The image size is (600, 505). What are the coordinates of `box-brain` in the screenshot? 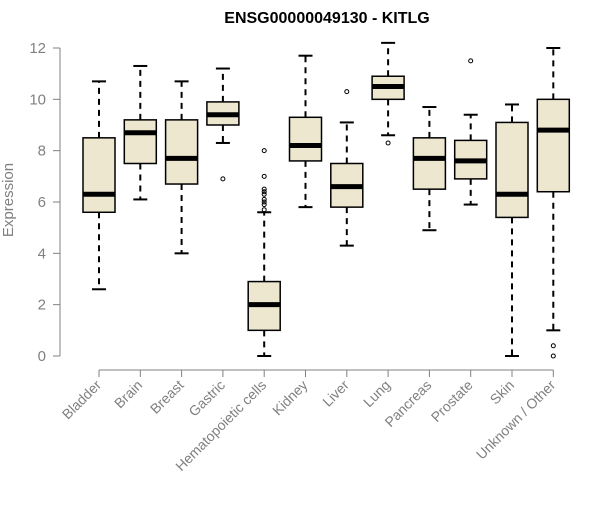 It's located at (140, 132).